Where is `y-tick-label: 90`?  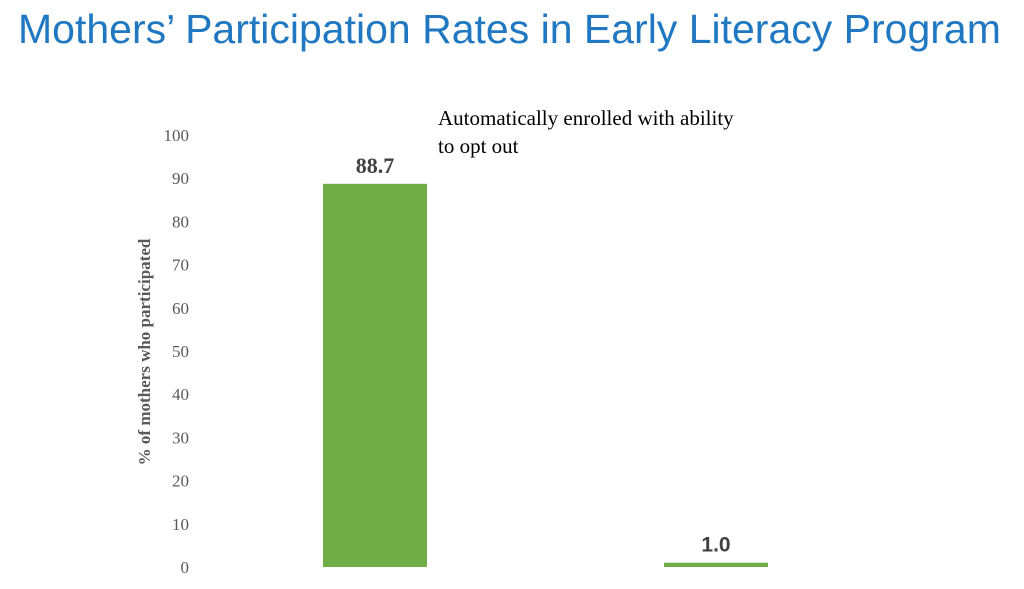 y-tick-label: 90 is located at coordinates (180, 178).